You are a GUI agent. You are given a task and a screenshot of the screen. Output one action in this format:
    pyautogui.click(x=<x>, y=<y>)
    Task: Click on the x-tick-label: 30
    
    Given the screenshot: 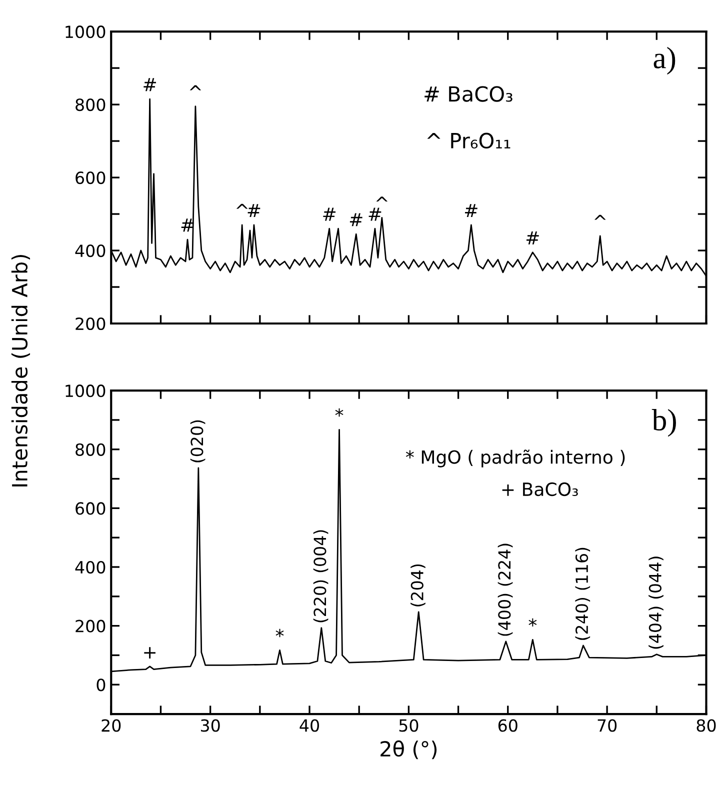 What is the action you would take?
    pyautogui.click(x=210, y=725)
    